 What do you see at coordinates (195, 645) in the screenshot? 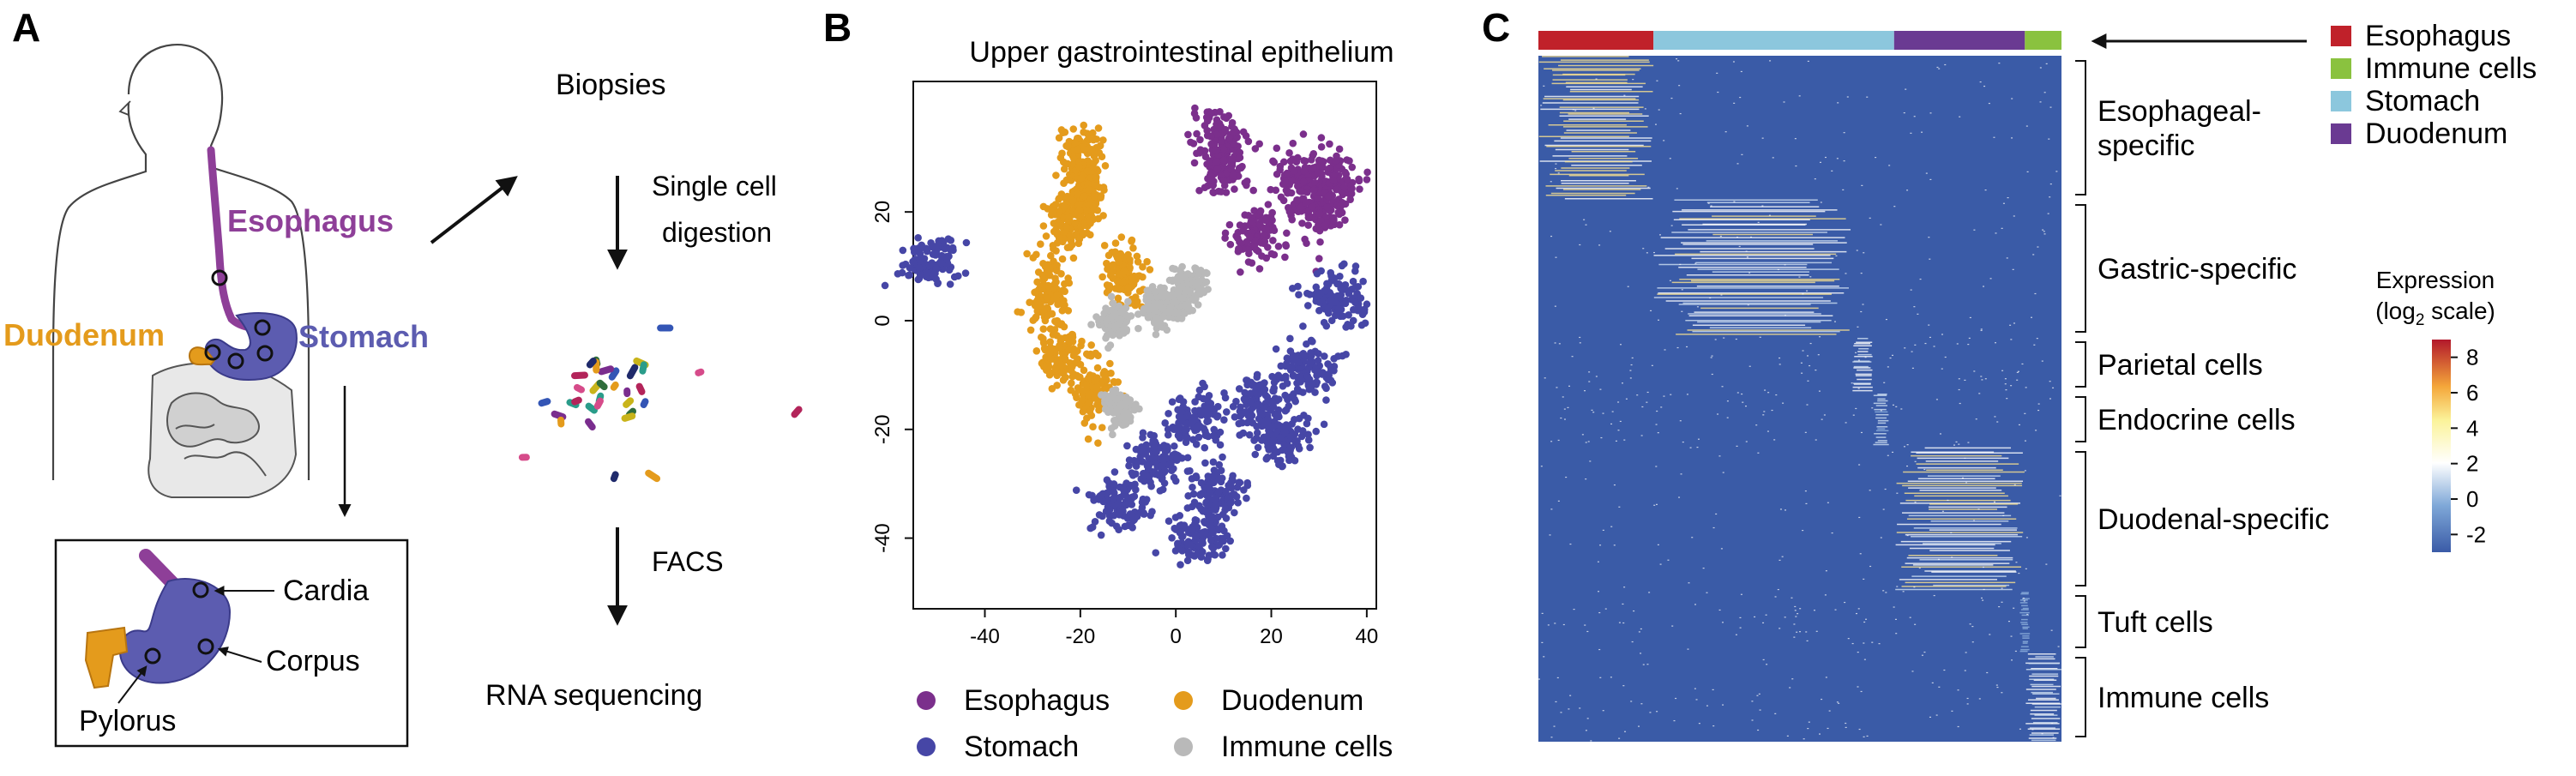
I see `inset-pointers` at bounding box center [195, 645].